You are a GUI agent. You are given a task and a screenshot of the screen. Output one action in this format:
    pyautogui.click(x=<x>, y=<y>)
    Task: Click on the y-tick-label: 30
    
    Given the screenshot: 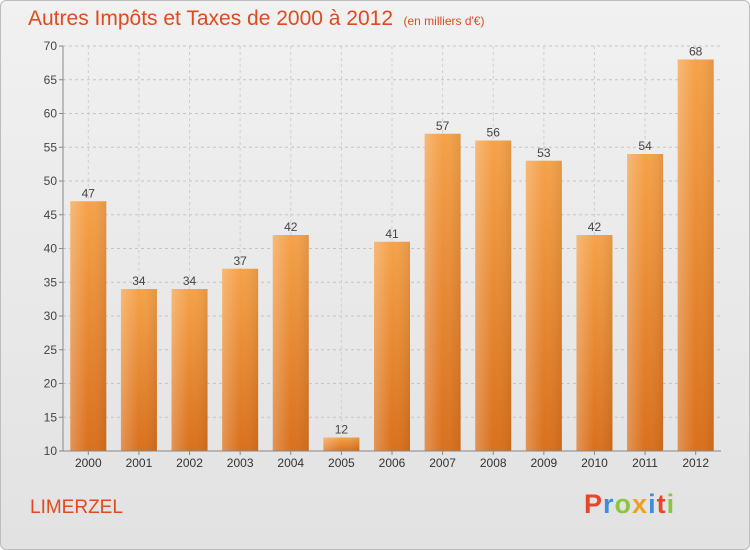 What is the action you would take?
    pyautogui.click(x=51, y=316)
    